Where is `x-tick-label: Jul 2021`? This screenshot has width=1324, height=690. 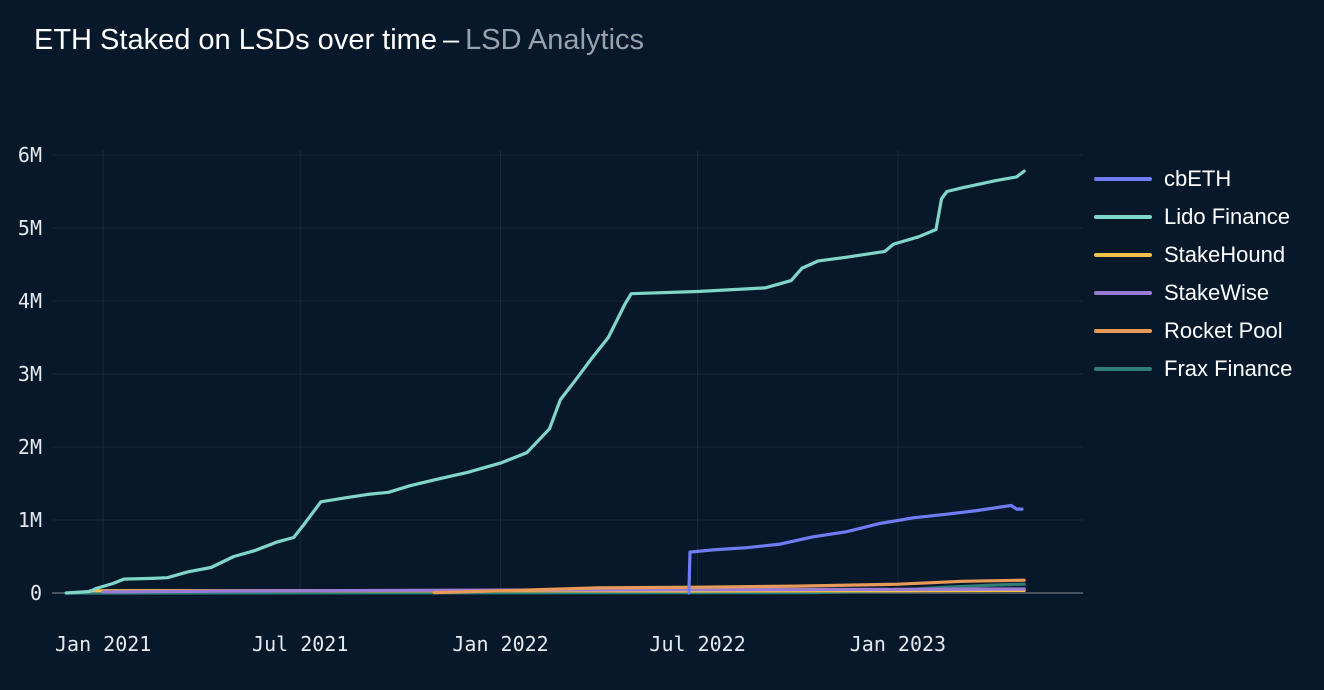 x-tick-label: Jul 2021 is located at coordinates (300, 644).